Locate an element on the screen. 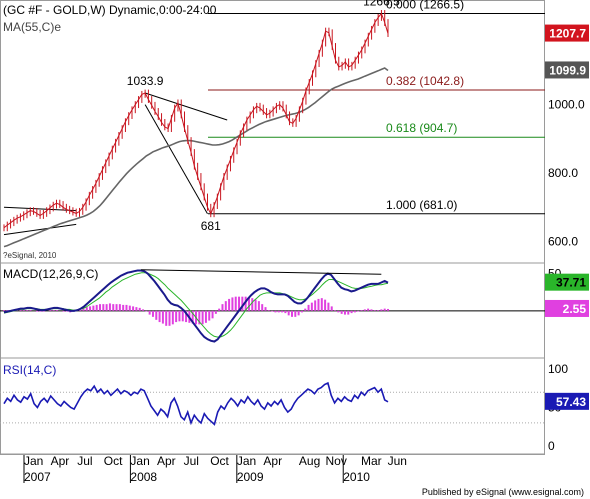  year-label: 2010 is located at coordinates (356, 477).